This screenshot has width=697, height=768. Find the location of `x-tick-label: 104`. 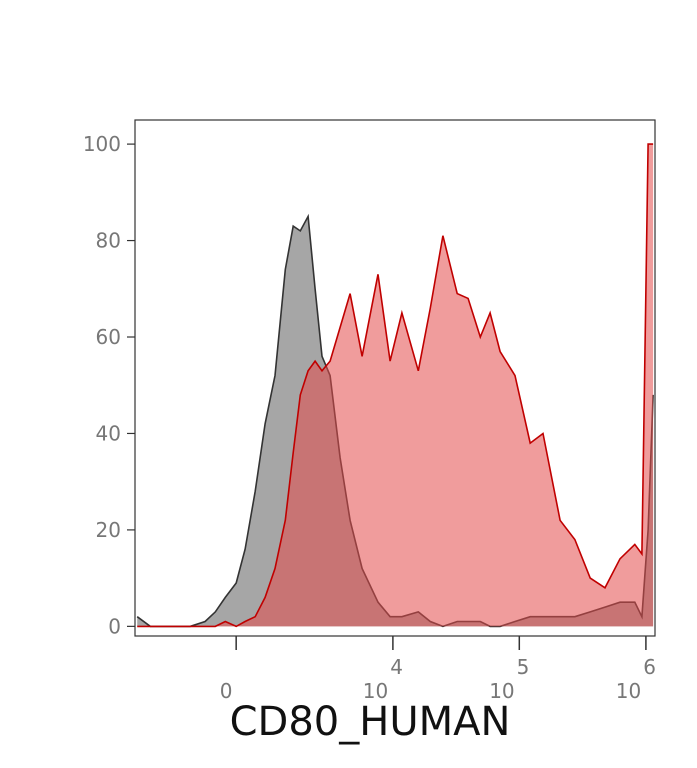

x-tick-label: 104 is located at coordinates (383, 679).